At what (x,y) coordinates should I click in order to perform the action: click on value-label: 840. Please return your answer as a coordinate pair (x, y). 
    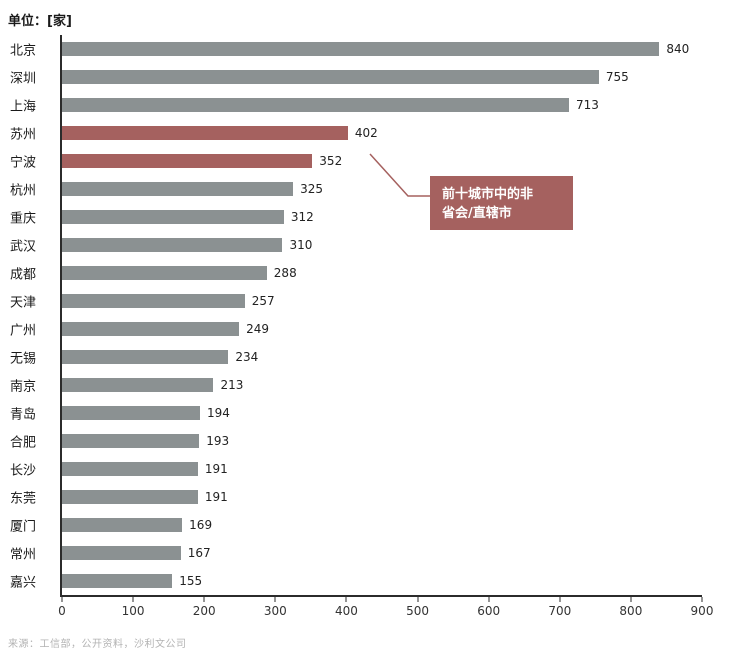
    Looking at the image, I should click on (678, 49).